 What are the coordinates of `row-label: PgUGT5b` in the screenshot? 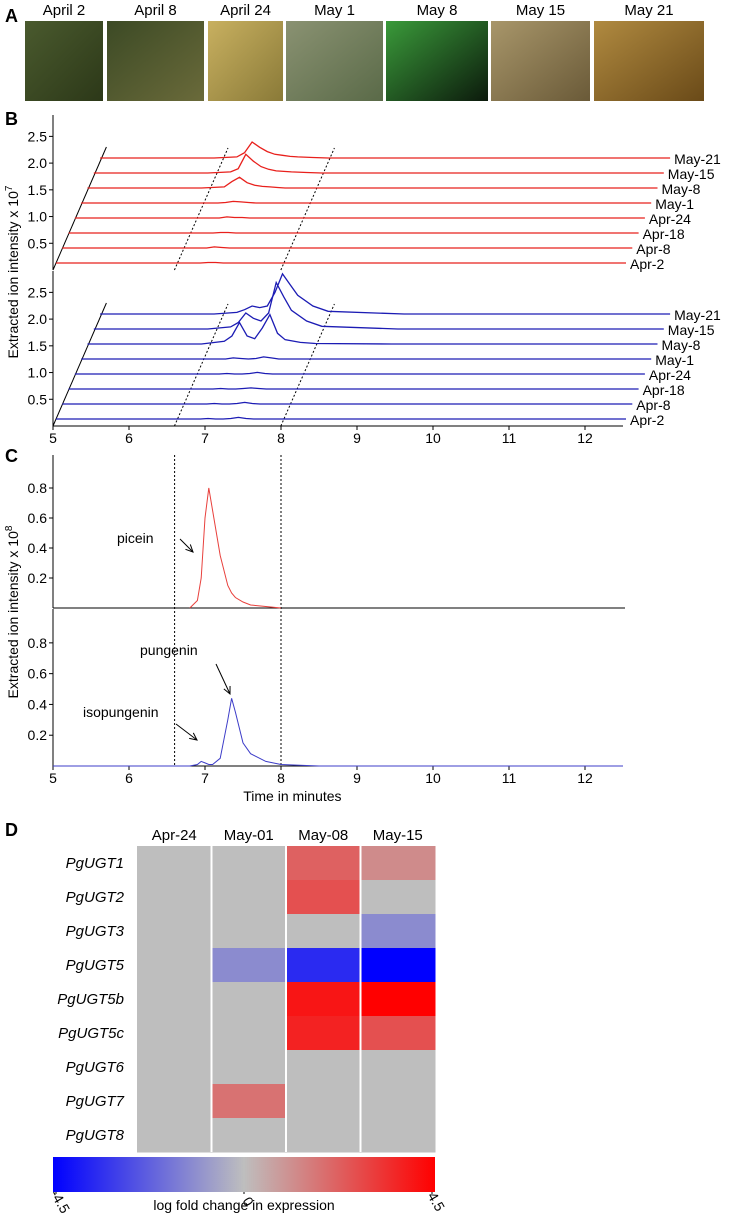 It's located at (90, 999).